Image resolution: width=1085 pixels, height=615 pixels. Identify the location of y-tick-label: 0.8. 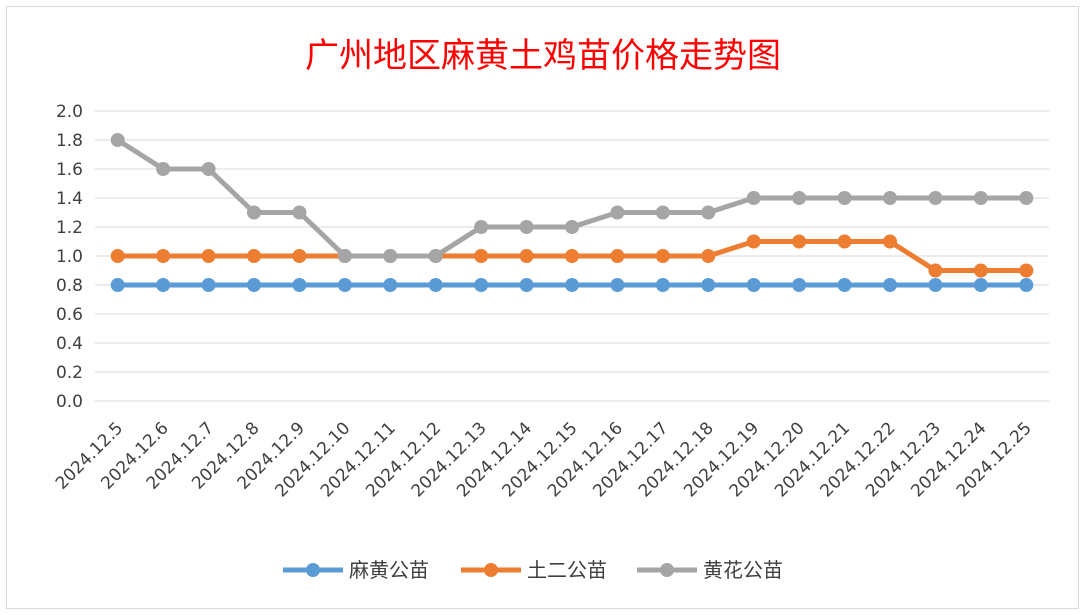
(69, 286).